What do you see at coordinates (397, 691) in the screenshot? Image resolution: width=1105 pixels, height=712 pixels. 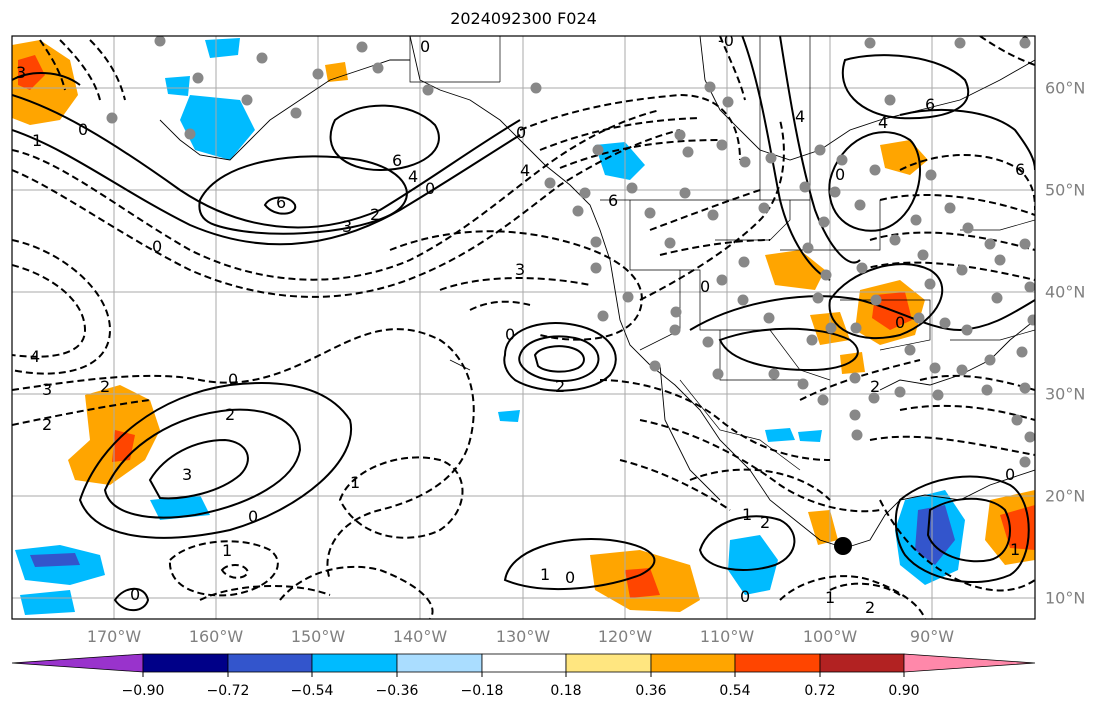 I see `colorbar-tick-label: −0.36` at bounding box center [397, 691].